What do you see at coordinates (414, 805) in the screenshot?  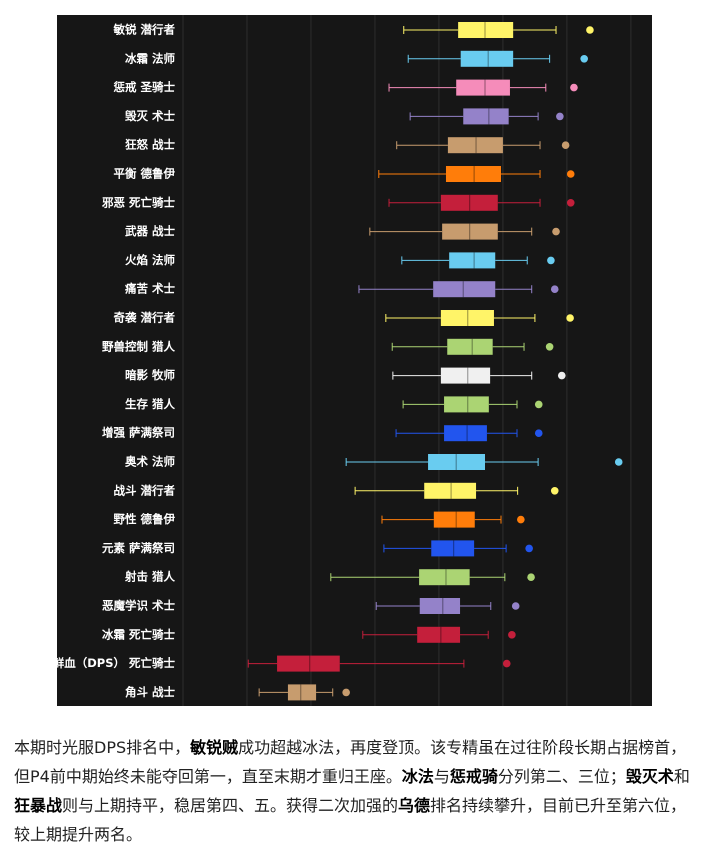 I see `bold-text: 乌德` at bounding box center [414, 805].